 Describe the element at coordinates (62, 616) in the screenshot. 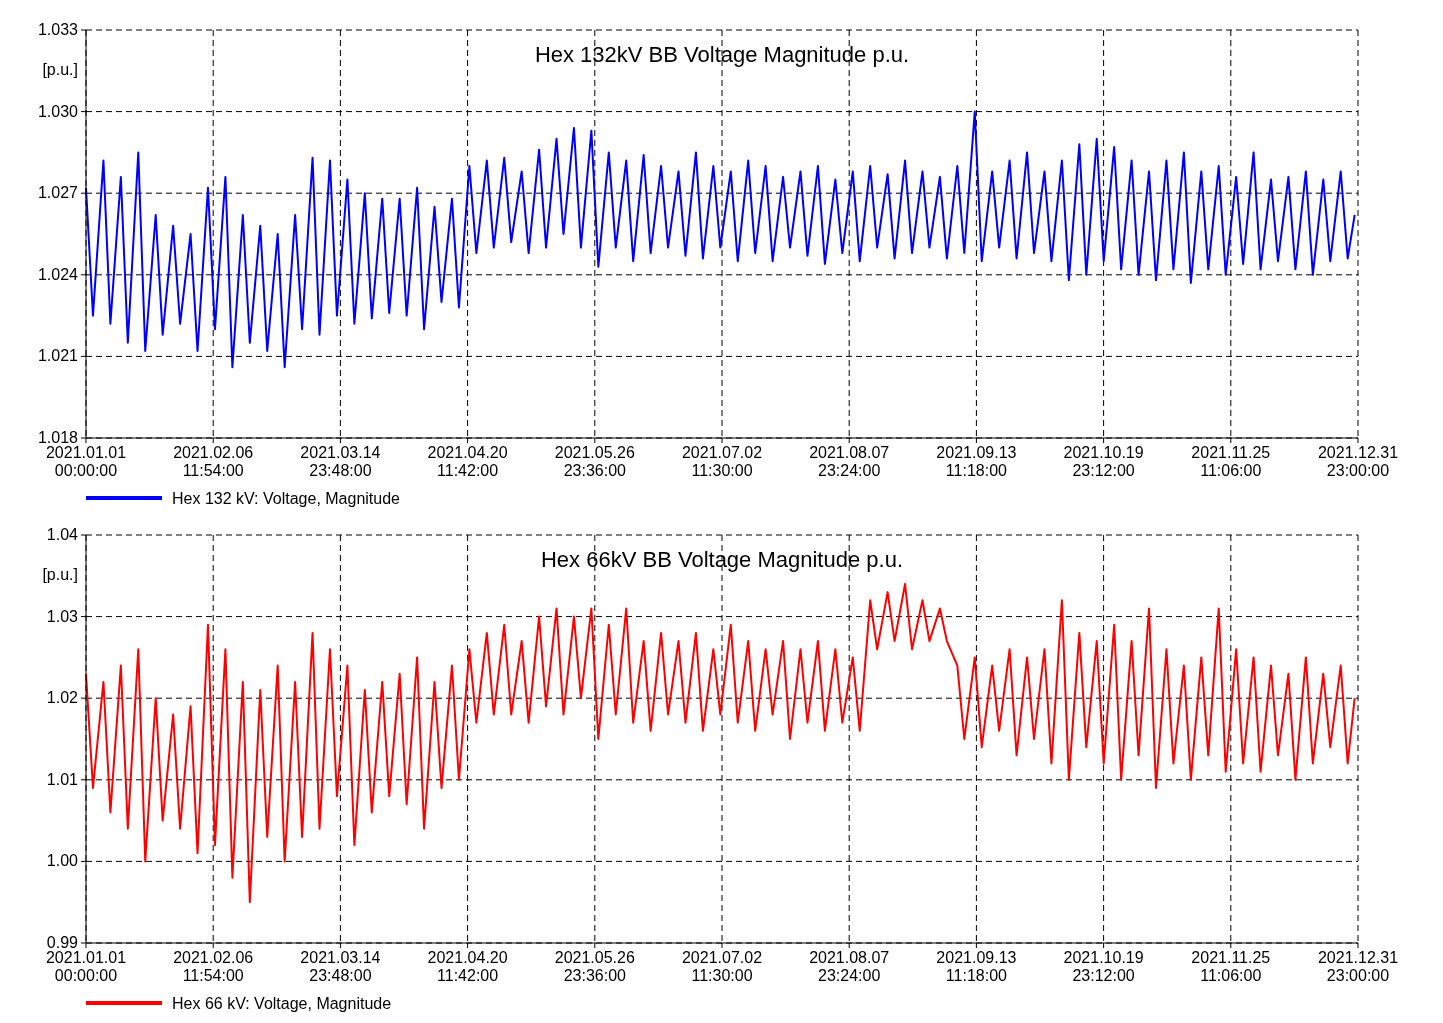

I see `y-tick-label: 1.03` at that location.